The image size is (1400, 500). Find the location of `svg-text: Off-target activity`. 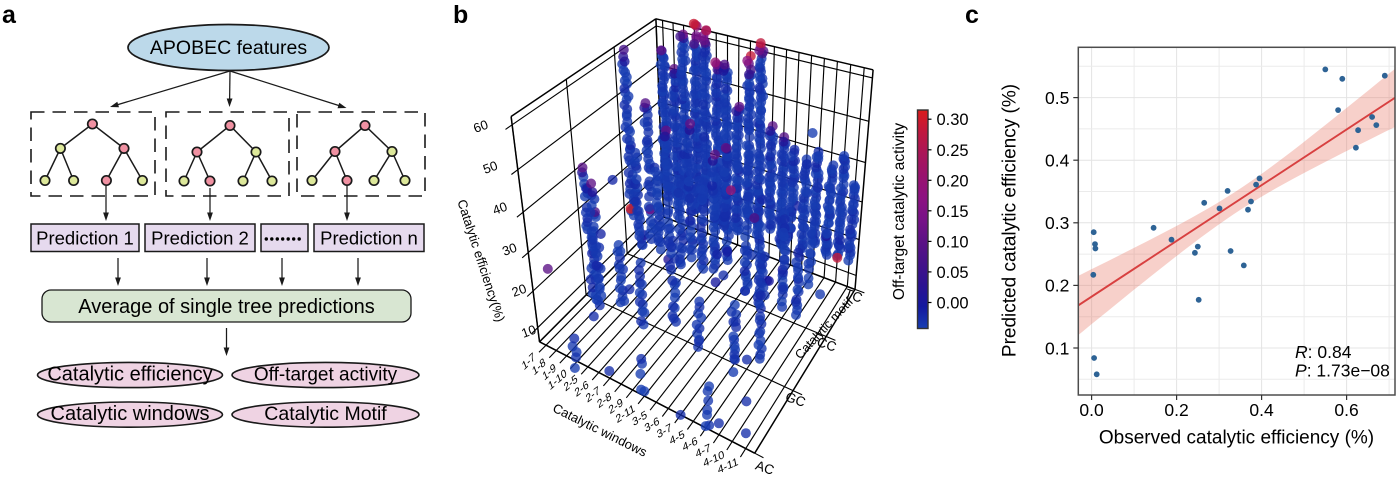

svg-text: Off-target activity is located at coordinates (326, 375).